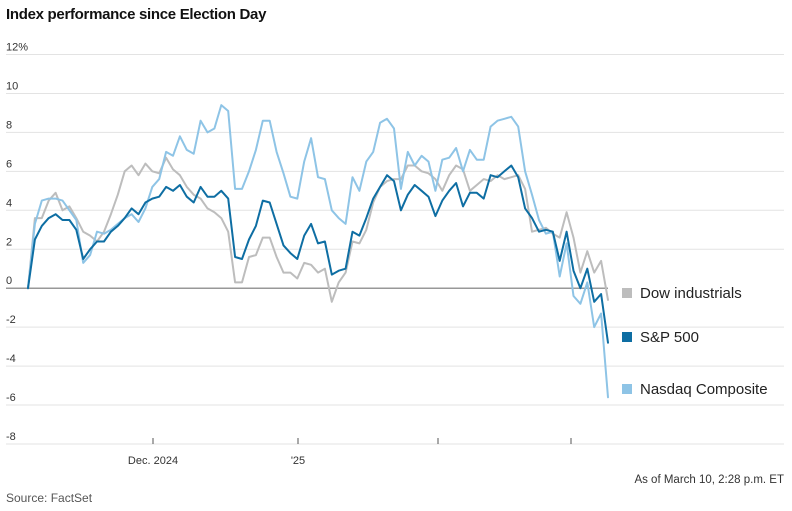 The height and width of the screenshot is (511, 792). What do you see at coordinates (9, 125) in the screenshot?
I see `y-tick-label: 8` at bounding box center [9, 125].